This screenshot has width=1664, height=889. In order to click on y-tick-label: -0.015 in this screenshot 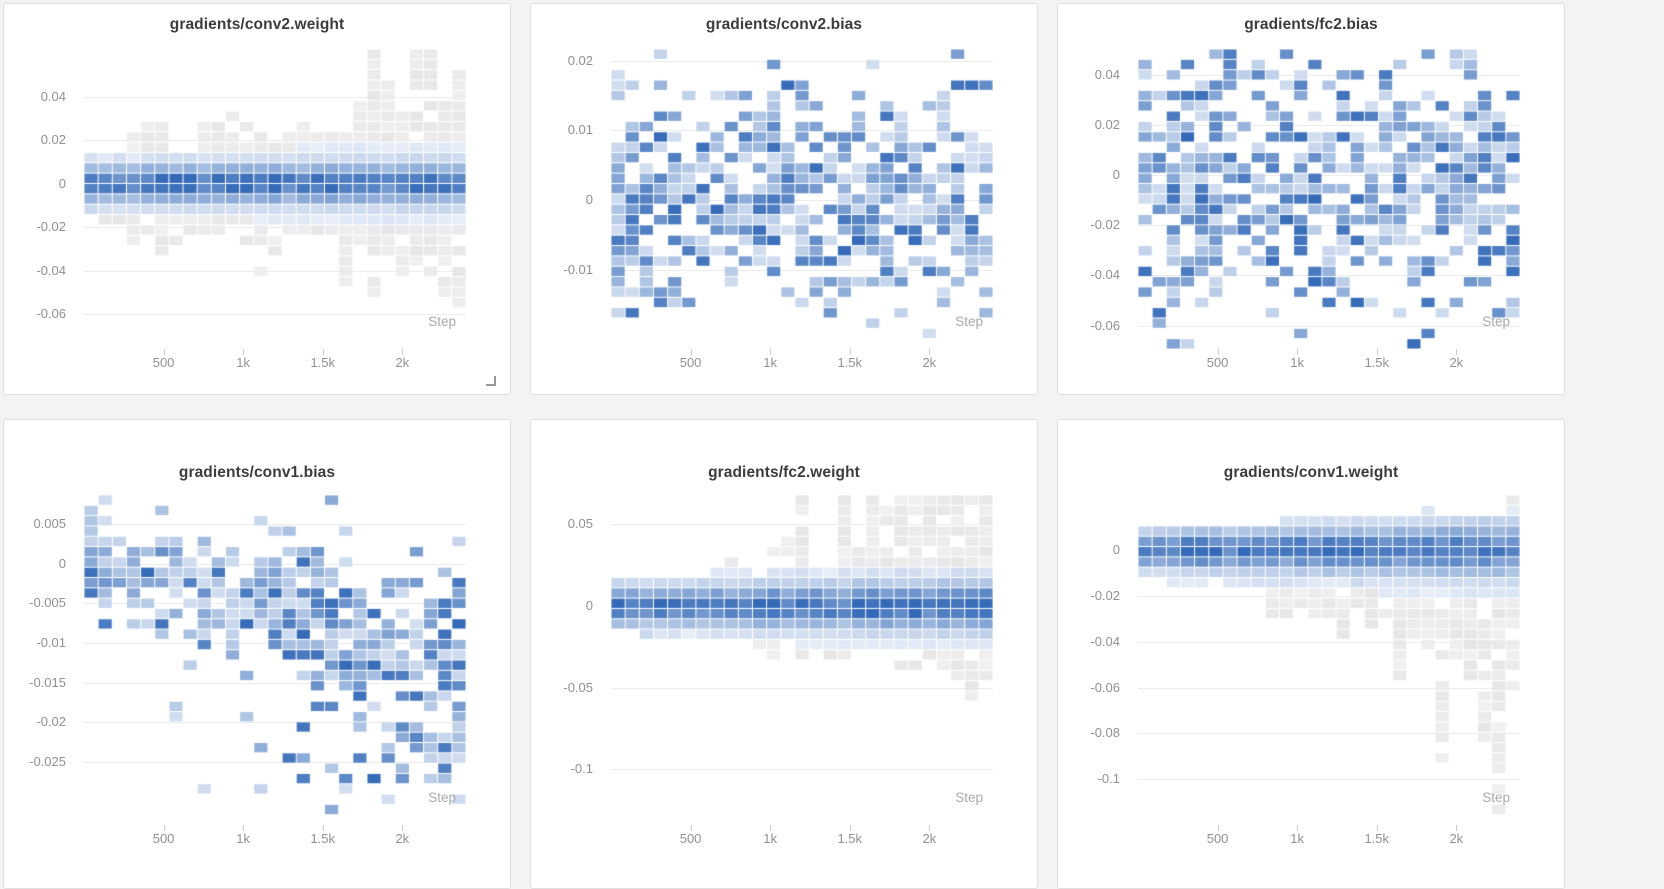, I will do `click(47, 682)`.